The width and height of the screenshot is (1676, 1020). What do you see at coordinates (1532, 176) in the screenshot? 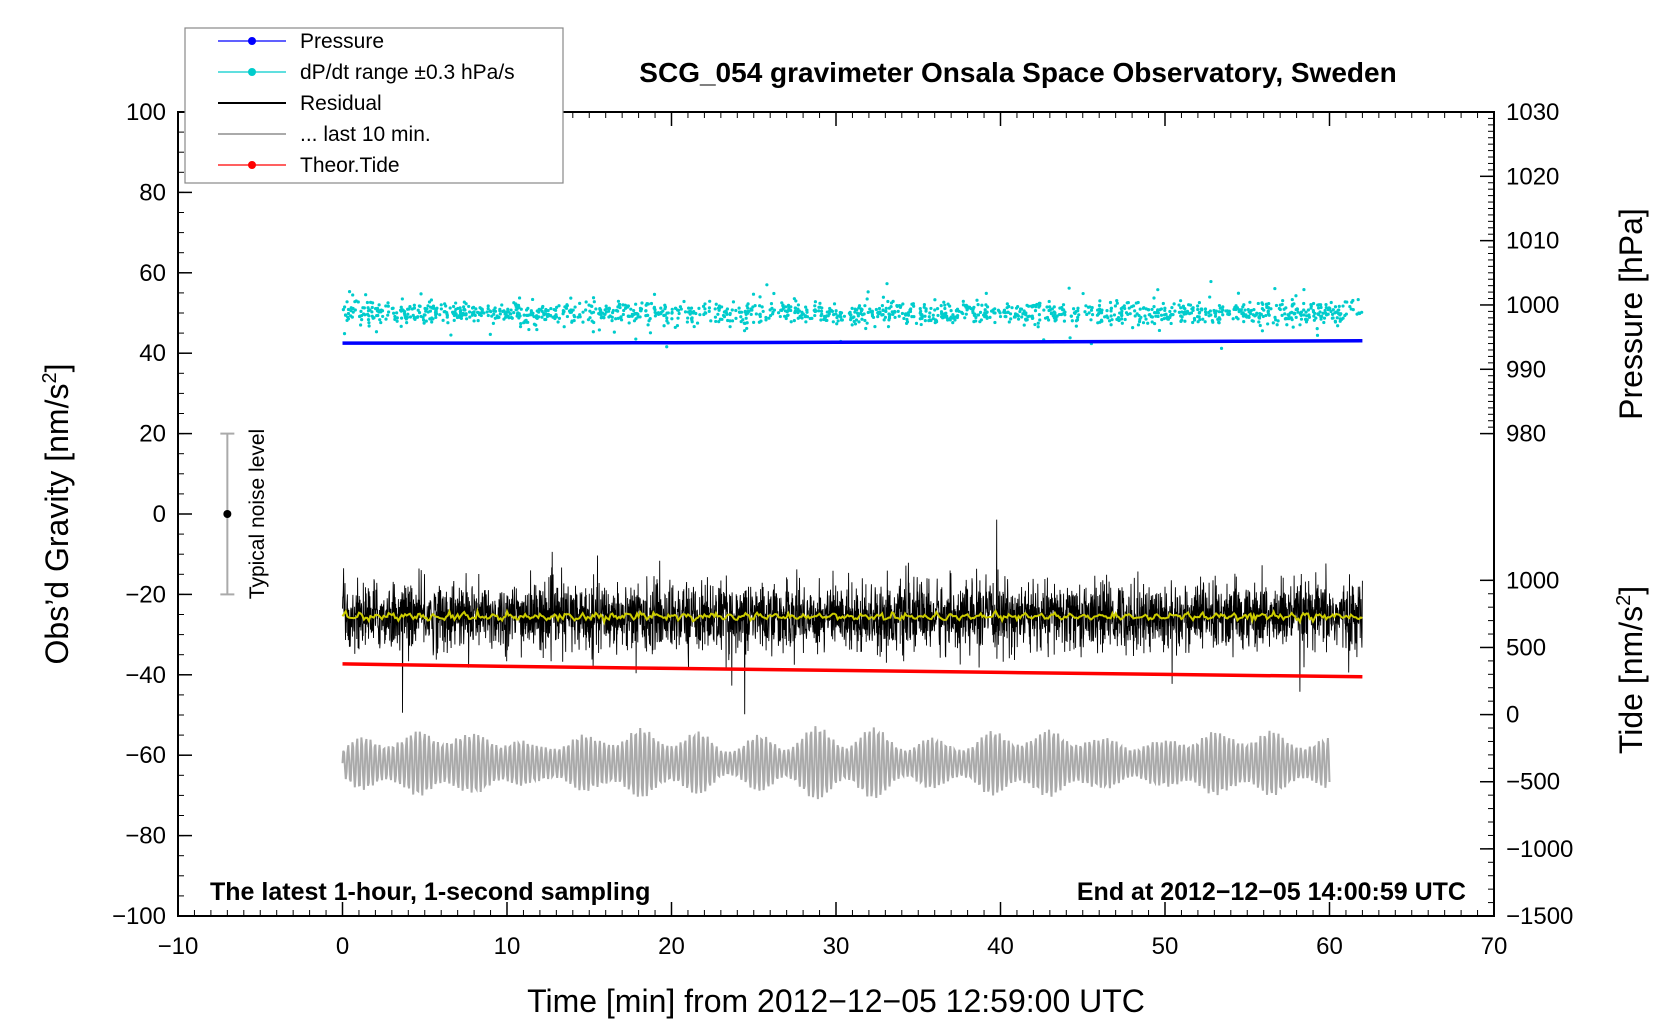
I see `y-pressure-tick-label: 1020` at bounding box center [1532, 176].